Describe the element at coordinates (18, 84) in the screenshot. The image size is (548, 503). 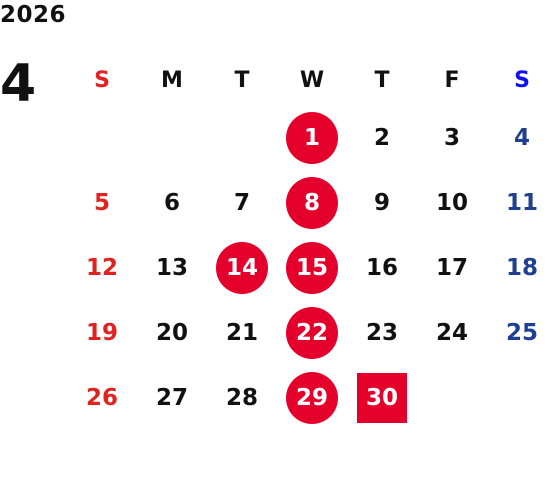
I see `month-number: 4` at that location.